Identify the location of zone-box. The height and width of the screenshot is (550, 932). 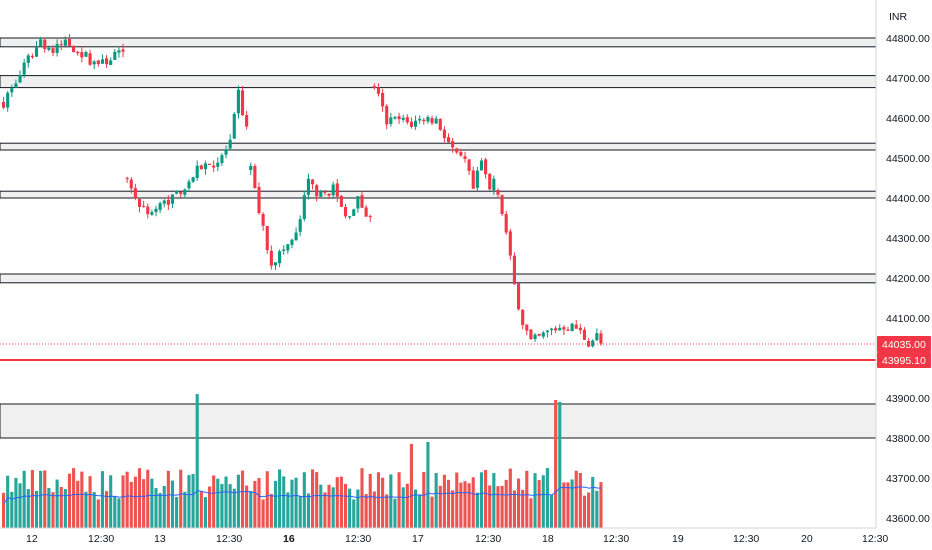
(438, 278).